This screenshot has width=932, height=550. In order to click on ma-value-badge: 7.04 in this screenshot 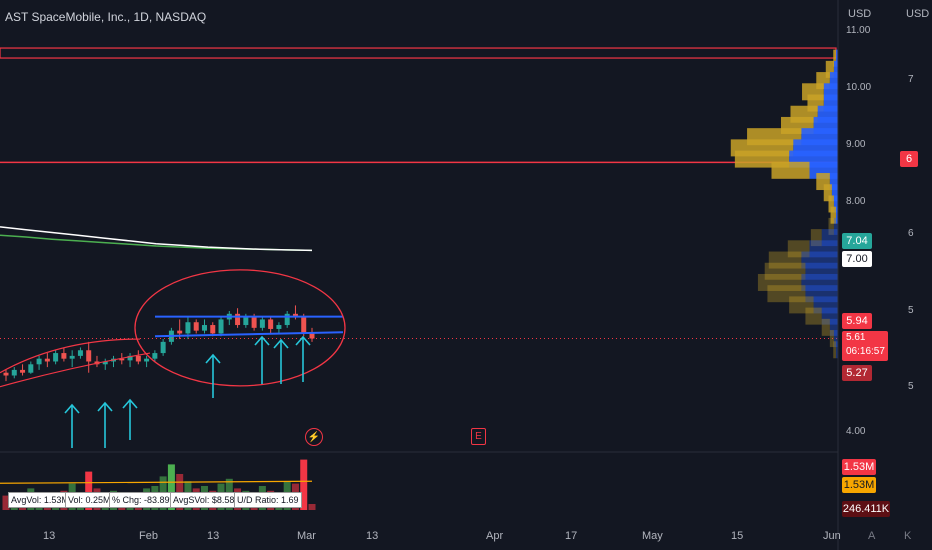, I will do `click(857, 241)`.